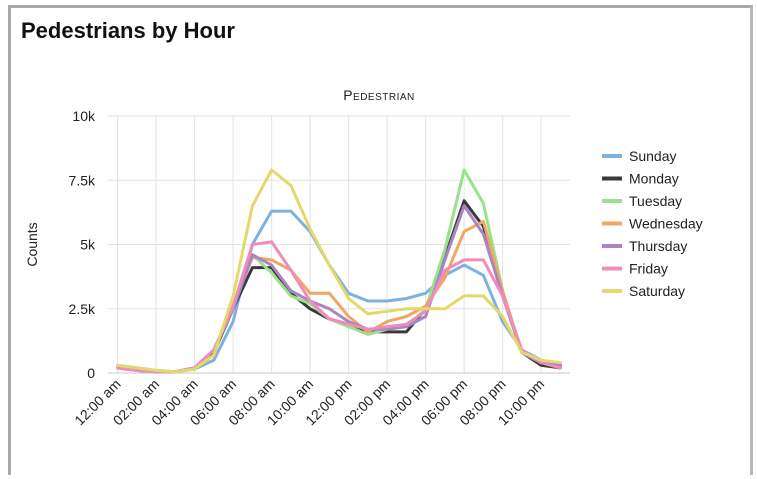 Image resolution: width=757 pixels, height=479 pixels. I want to click on legend-label: Wednesday, so click(666, 224).